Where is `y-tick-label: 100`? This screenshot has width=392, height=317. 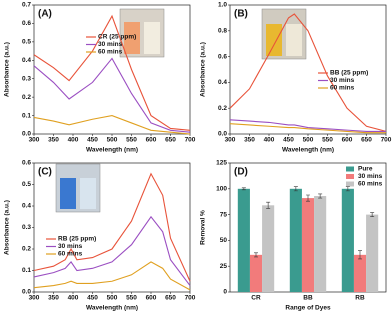
y-tick-label: 100 is located at coordinates (221, 189).